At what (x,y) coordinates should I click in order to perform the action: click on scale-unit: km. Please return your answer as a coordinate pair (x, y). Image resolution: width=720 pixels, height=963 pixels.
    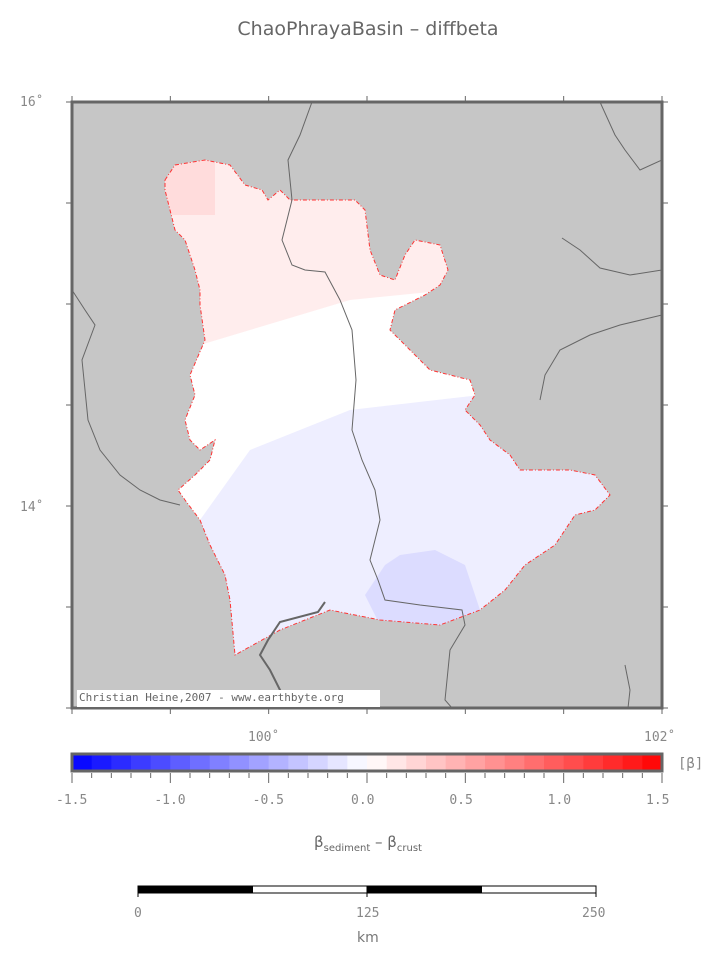
    Looking at the image, I should click on (368, 938).